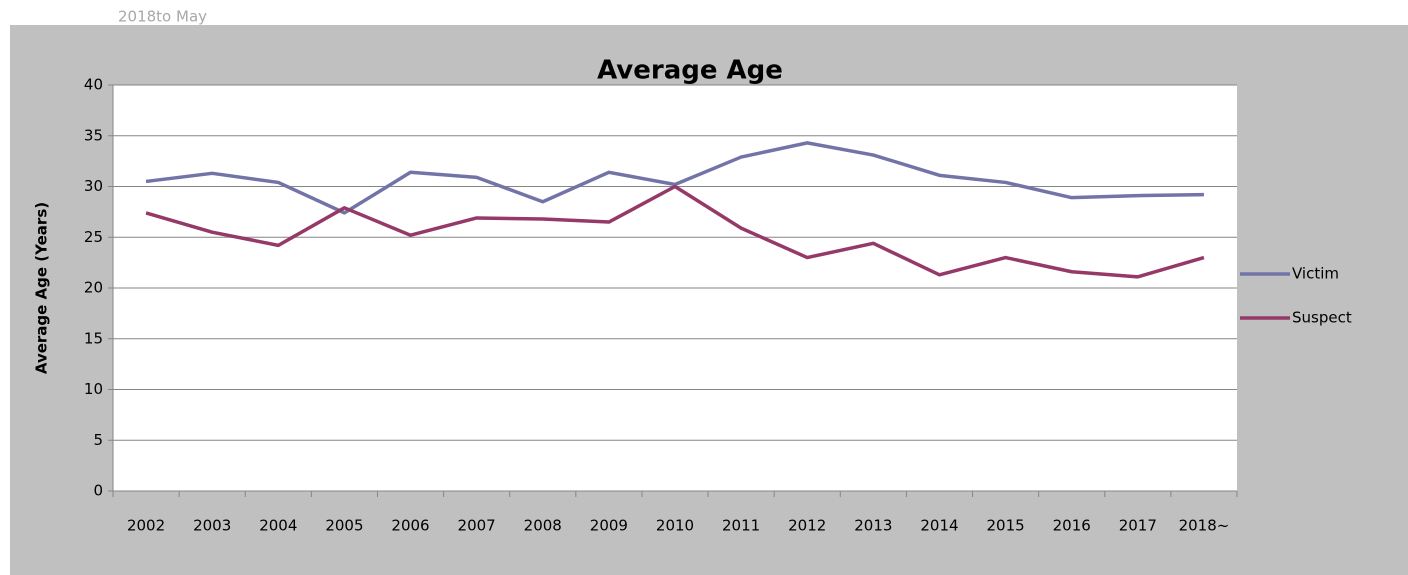 The image size is (1408, 575). I want to click on y-tick-label: 10, so click(93, 389).